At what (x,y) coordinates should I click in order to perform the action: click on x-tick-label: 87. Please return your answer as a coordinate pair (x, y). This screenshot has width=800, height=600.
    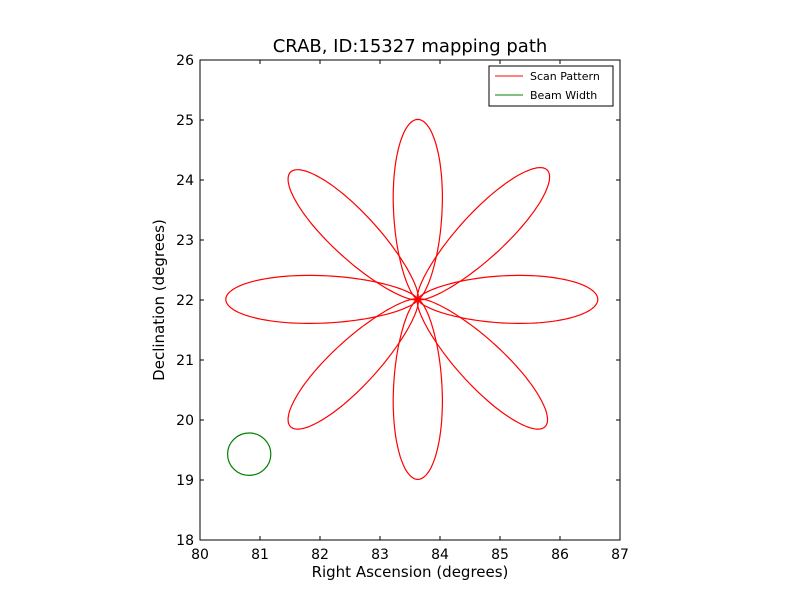
    Looking at the image, I should click on (620, 555).